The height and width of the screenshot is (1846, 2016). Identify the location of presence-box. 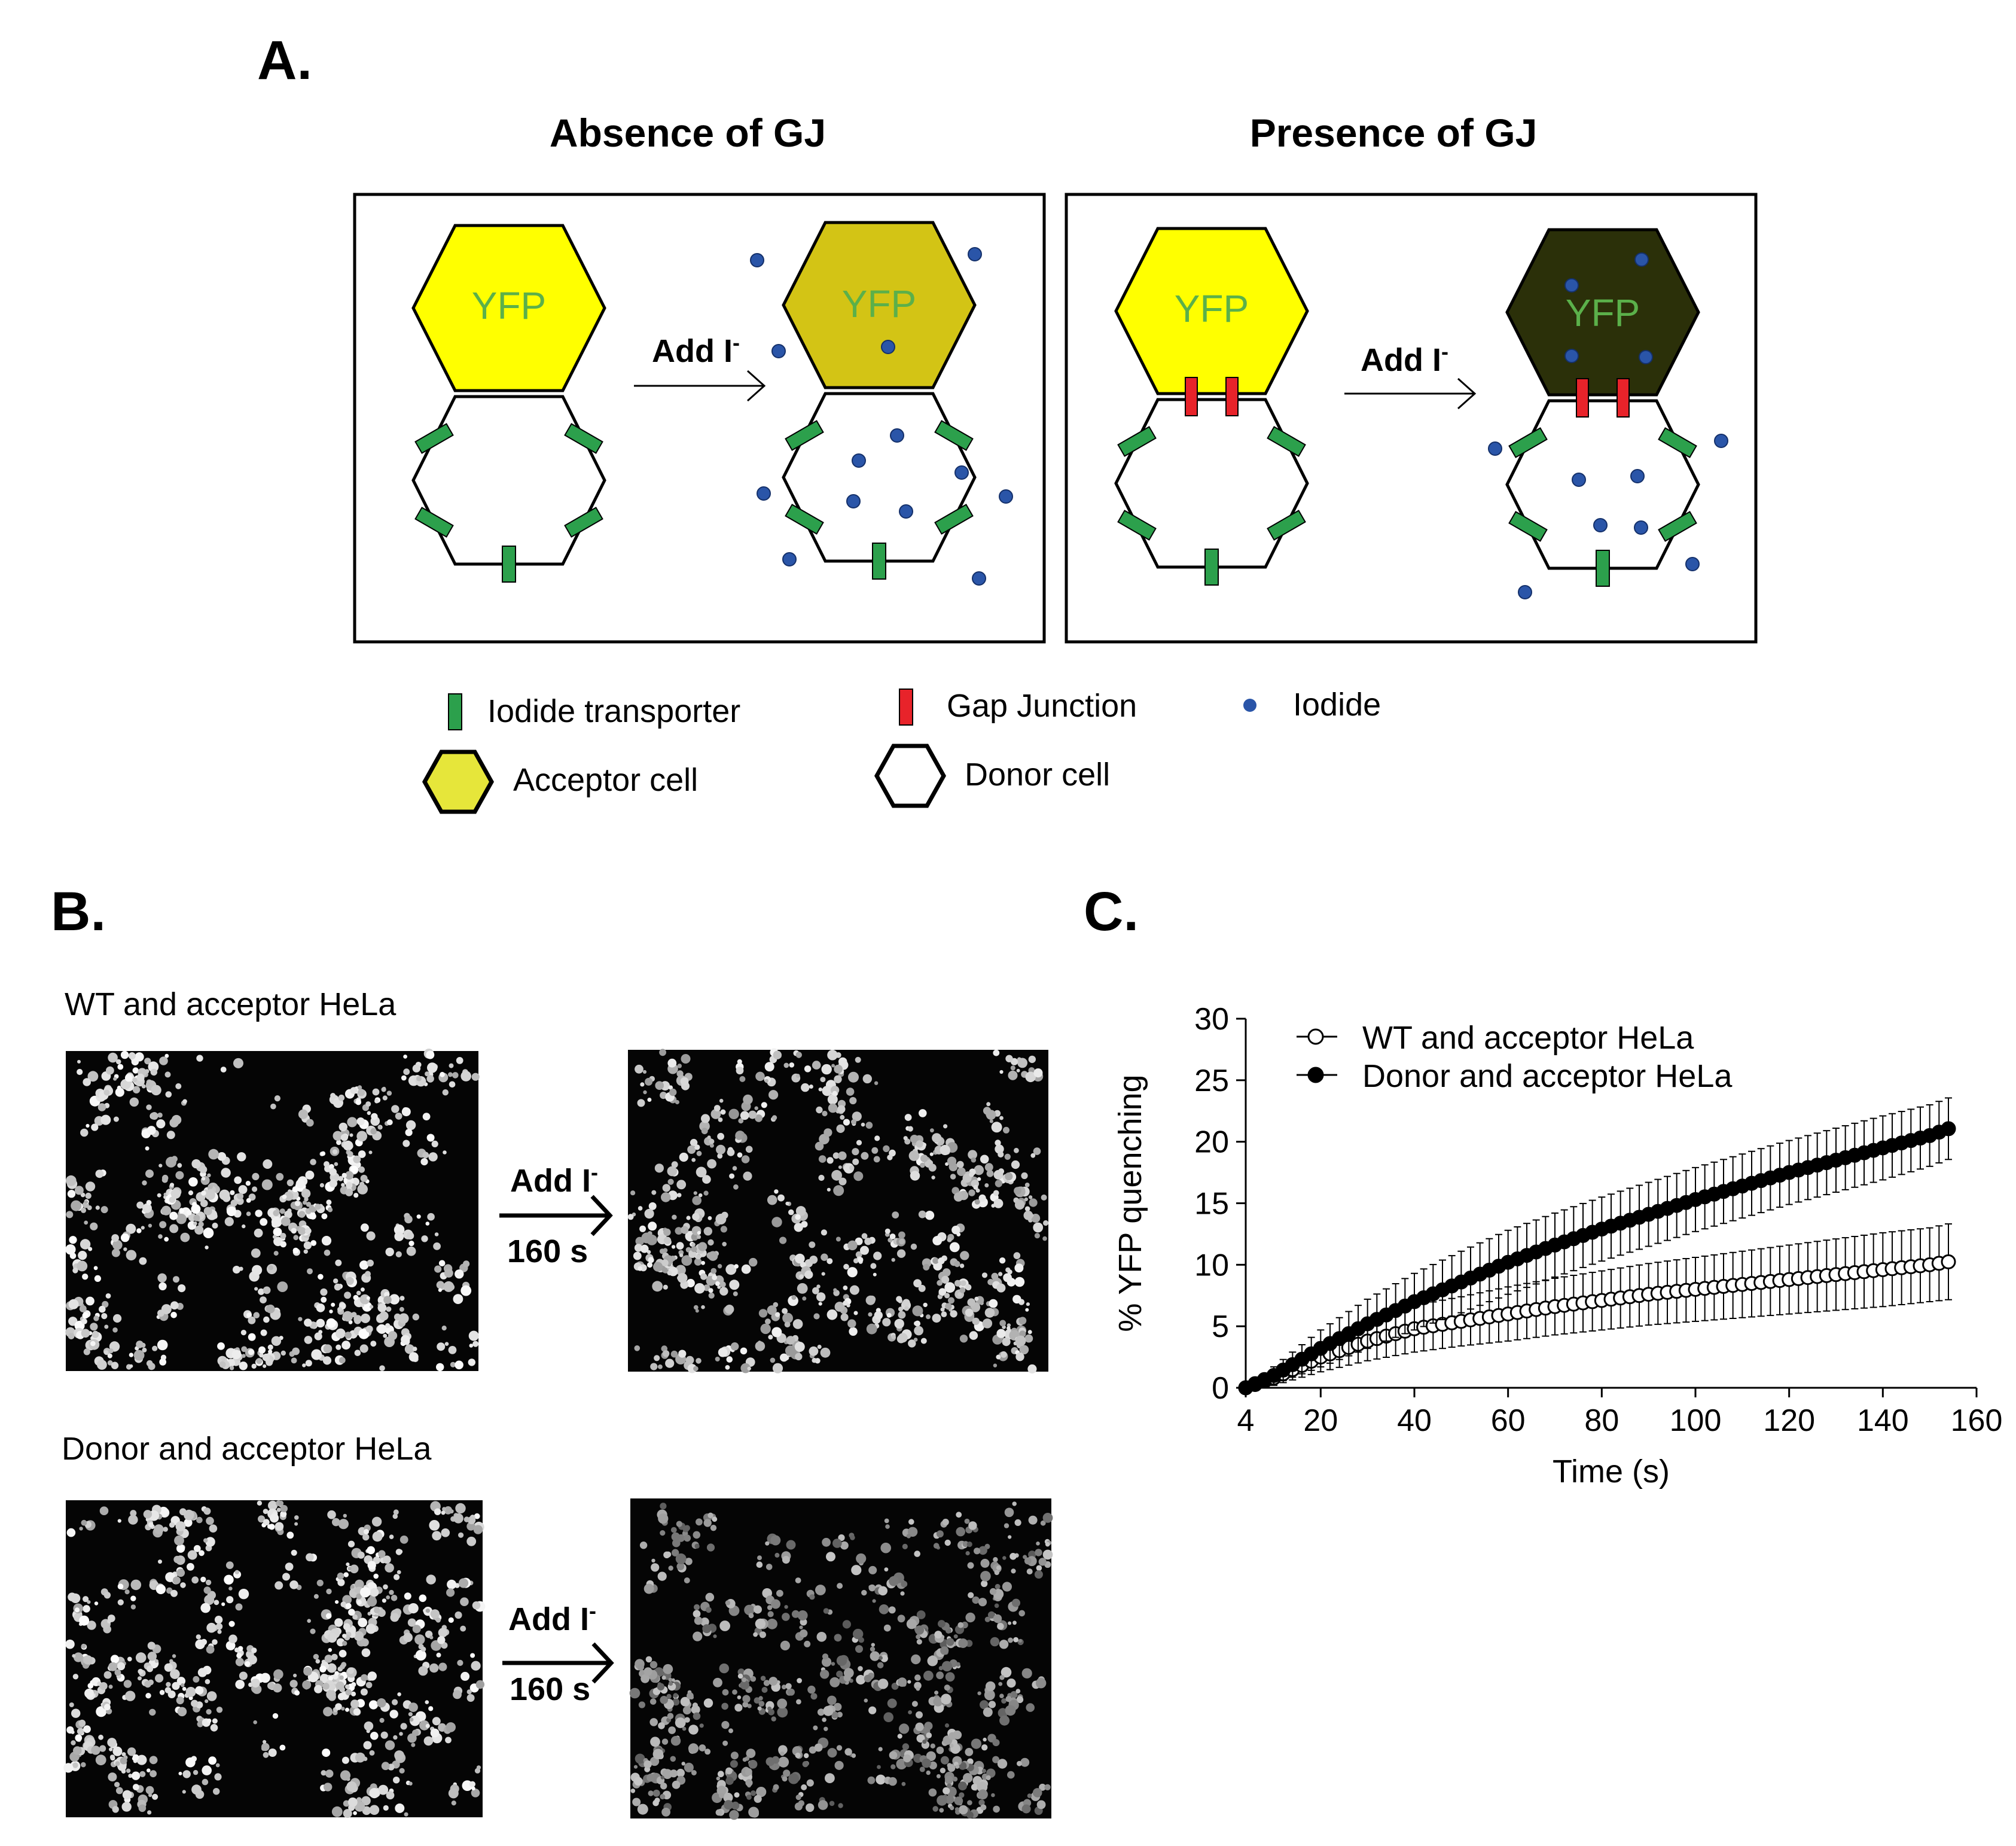
(1411, 419).